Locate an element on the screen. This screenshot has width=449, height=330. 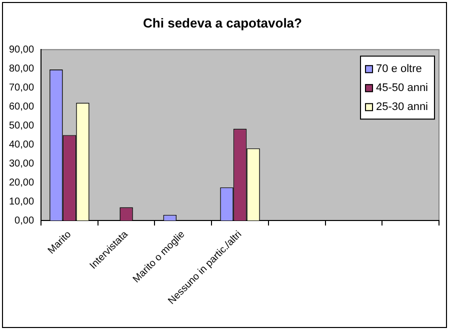
y-tick-label: 60,00 is located at coordinates (21, 106).